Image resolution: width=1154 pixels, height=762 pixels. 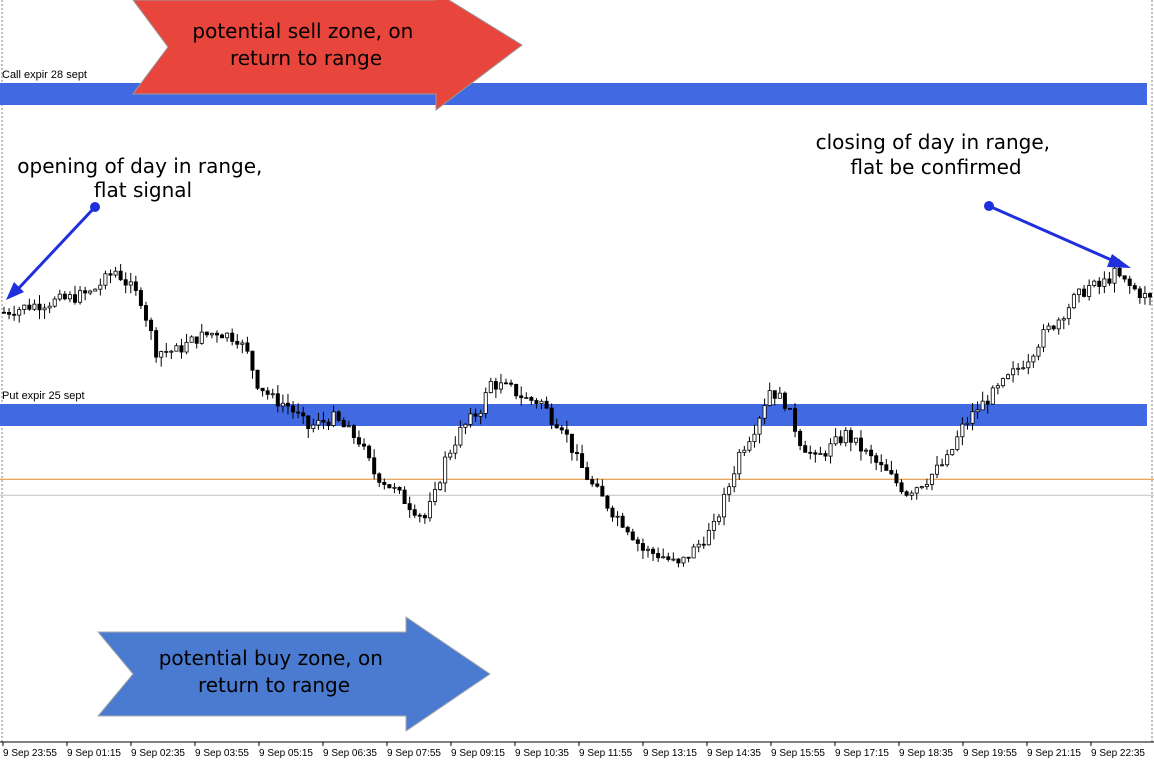 I want to click on time-tick-label: 9 Sep 05:15, so click(x=286, y=753).